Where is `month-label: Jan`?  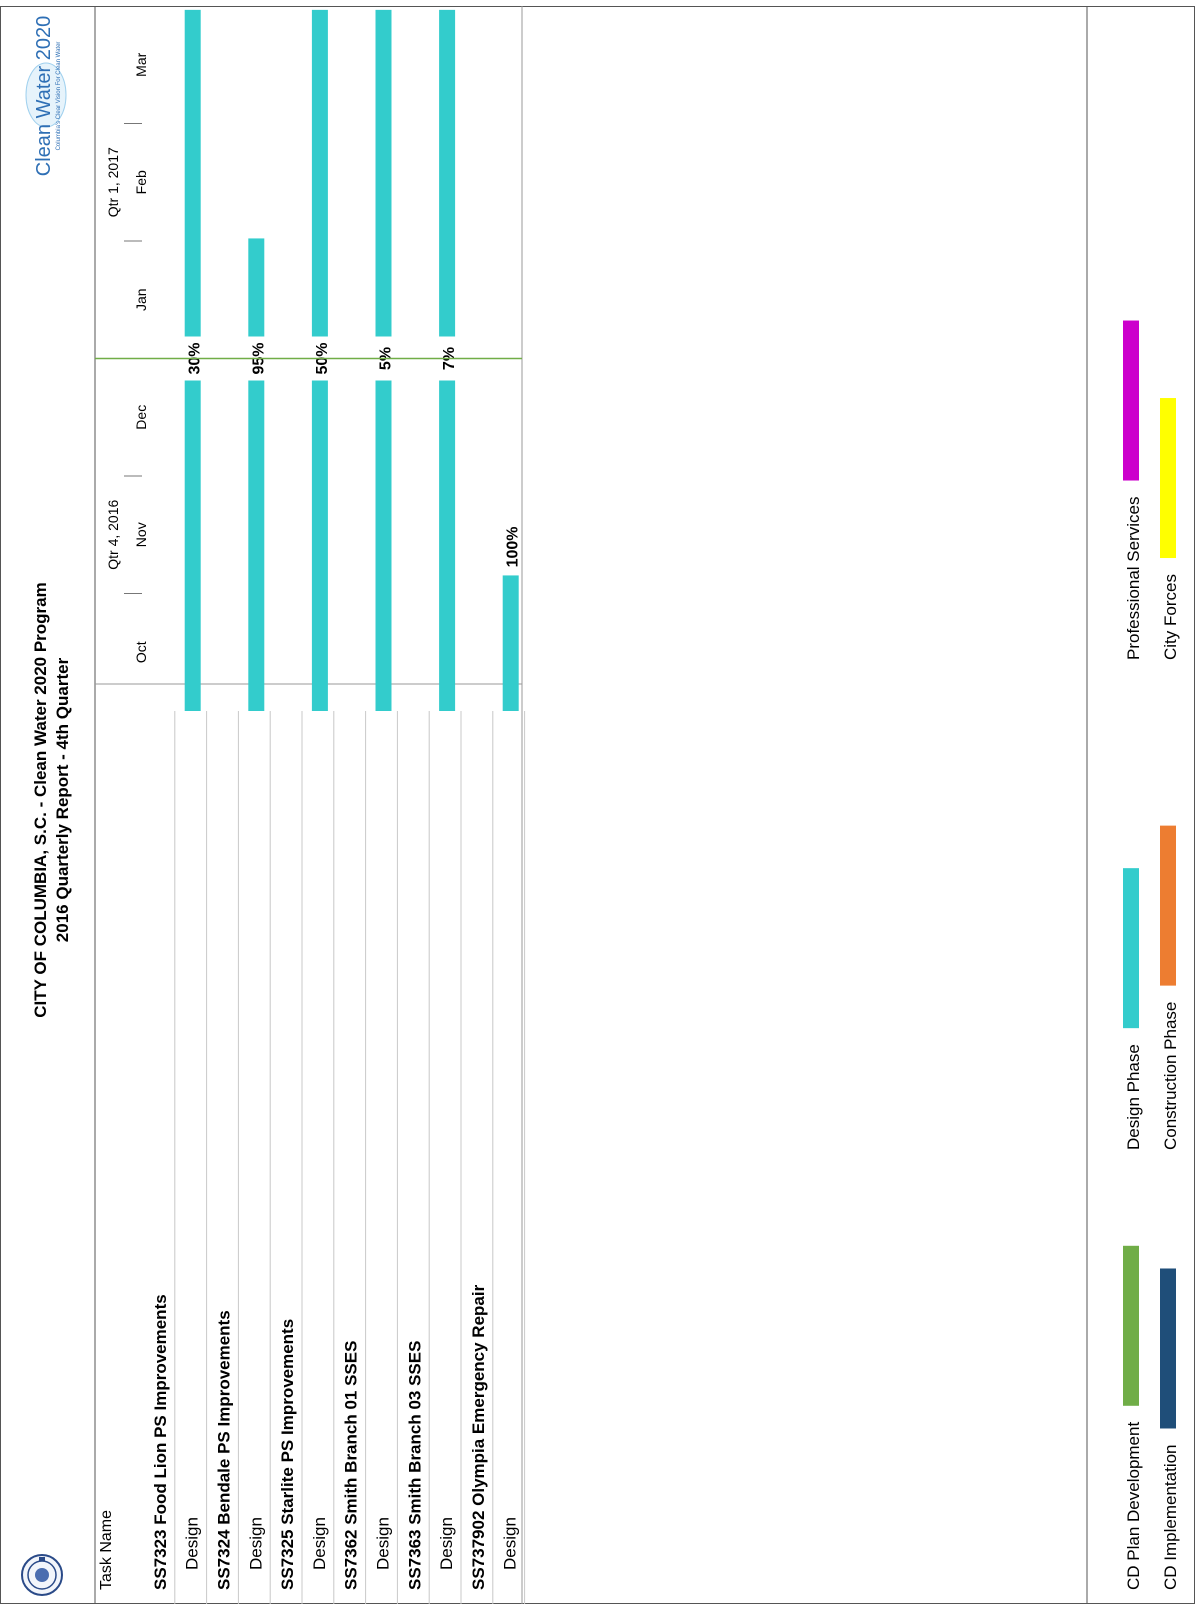 month-label: Jan is located at coordinates (141, 299).